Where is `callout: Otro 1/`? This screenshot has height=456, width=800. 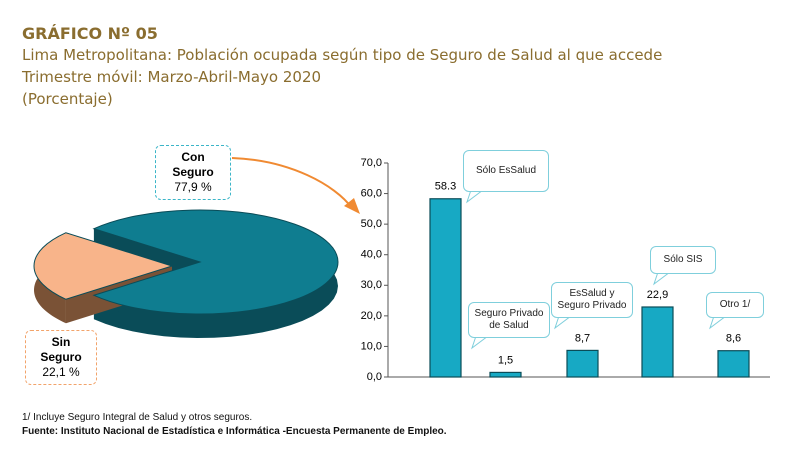 callout: Otro 1/ is located at coordinates (735, 305).